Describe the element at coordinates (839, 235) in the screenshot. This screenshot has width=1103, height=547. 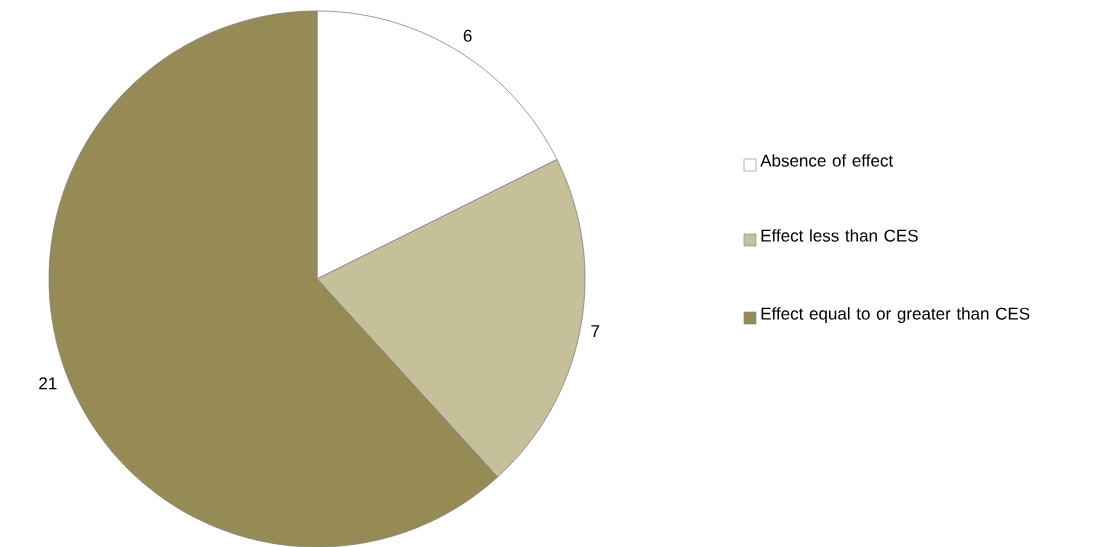
I see `legend-label: Effect less than CES` at that location.